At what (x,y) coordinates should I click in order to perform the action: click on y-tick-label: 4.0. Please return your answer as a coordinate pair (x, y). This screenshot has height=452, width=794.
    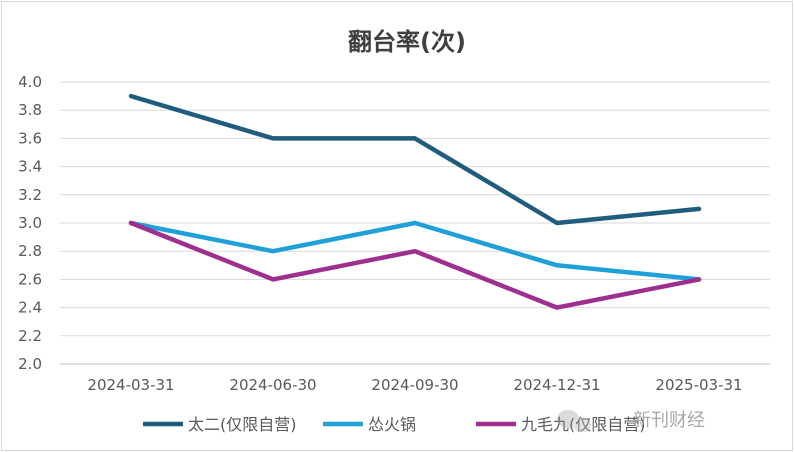
    Looking at the image, I should click on (30, 82).